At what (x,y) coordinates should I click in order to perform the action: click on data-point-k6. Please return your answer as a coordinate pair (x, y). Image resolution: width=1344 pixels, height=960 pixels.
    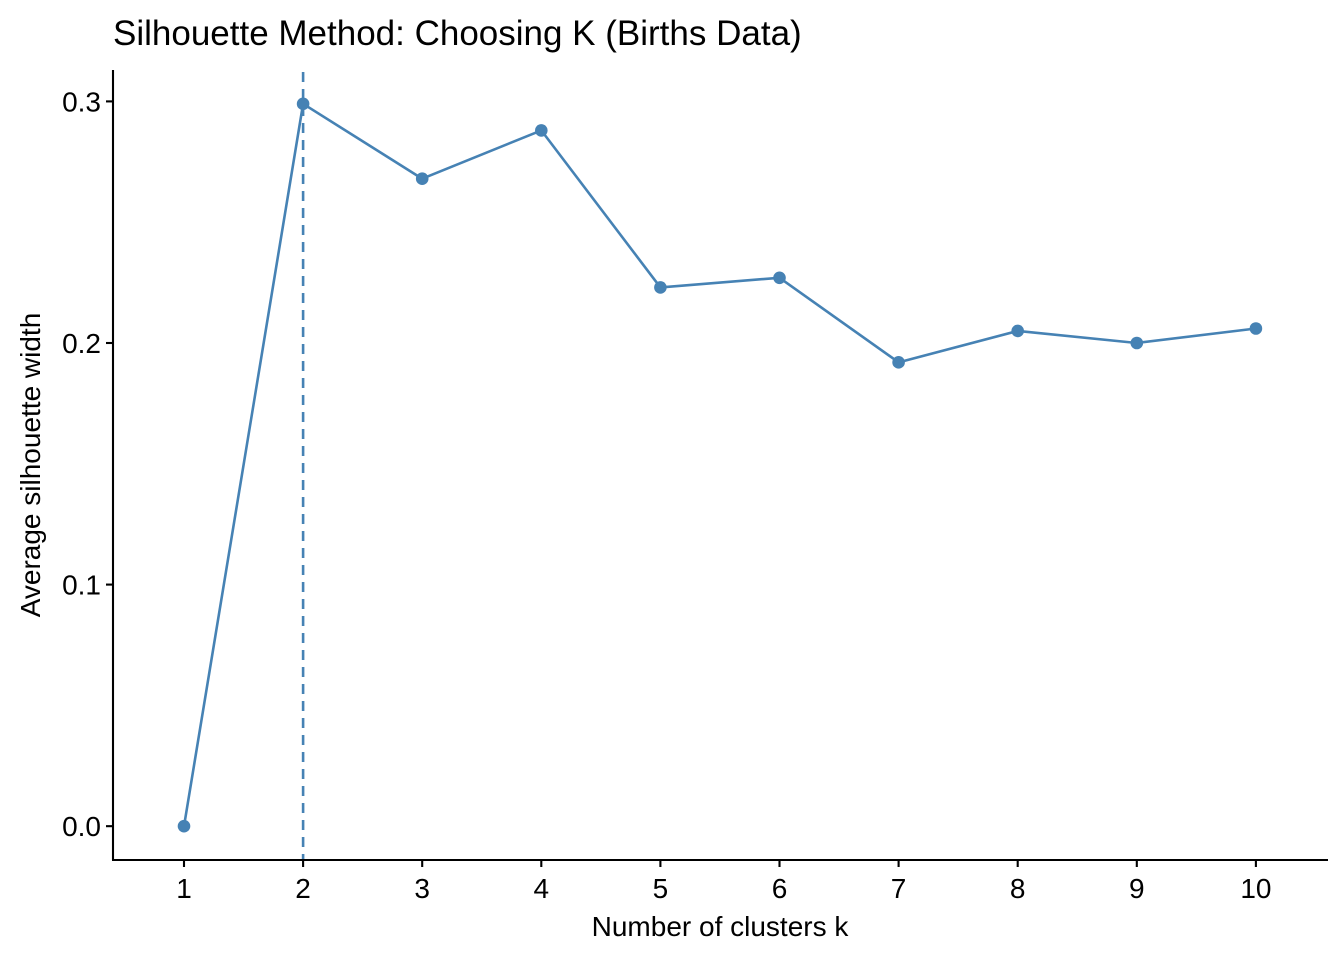
    Looking at the image, I should click on (779, 278).